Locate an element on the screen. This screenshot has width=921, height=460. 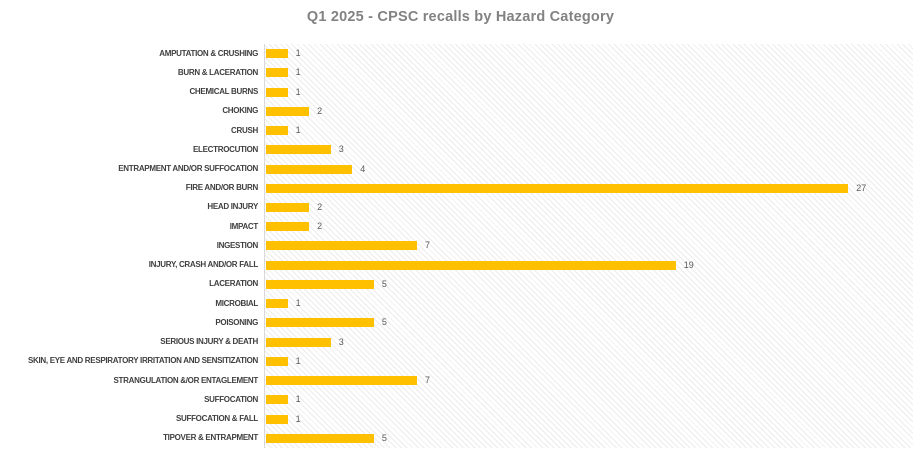
bar-row: SUFFOCATION 1 is located at coordinates (460, 399).